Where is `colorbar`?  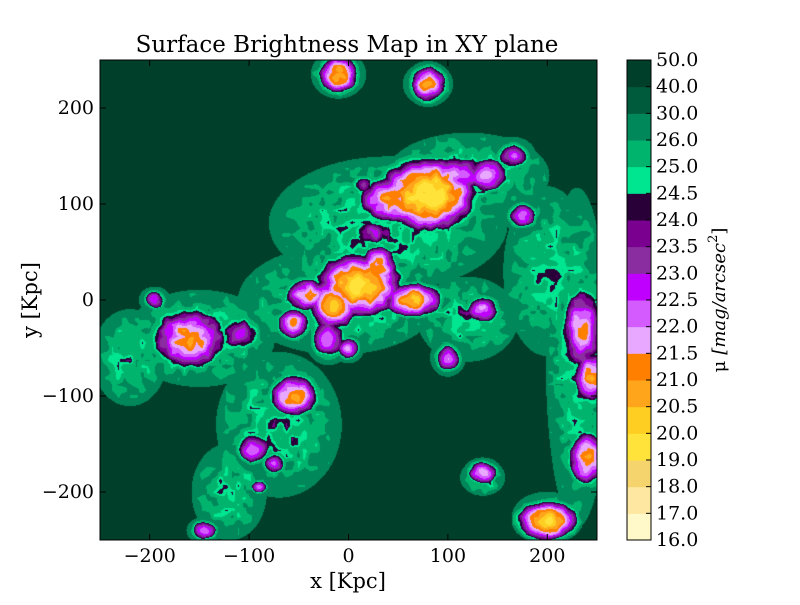 colorbar is located at coordinates (639, 300).